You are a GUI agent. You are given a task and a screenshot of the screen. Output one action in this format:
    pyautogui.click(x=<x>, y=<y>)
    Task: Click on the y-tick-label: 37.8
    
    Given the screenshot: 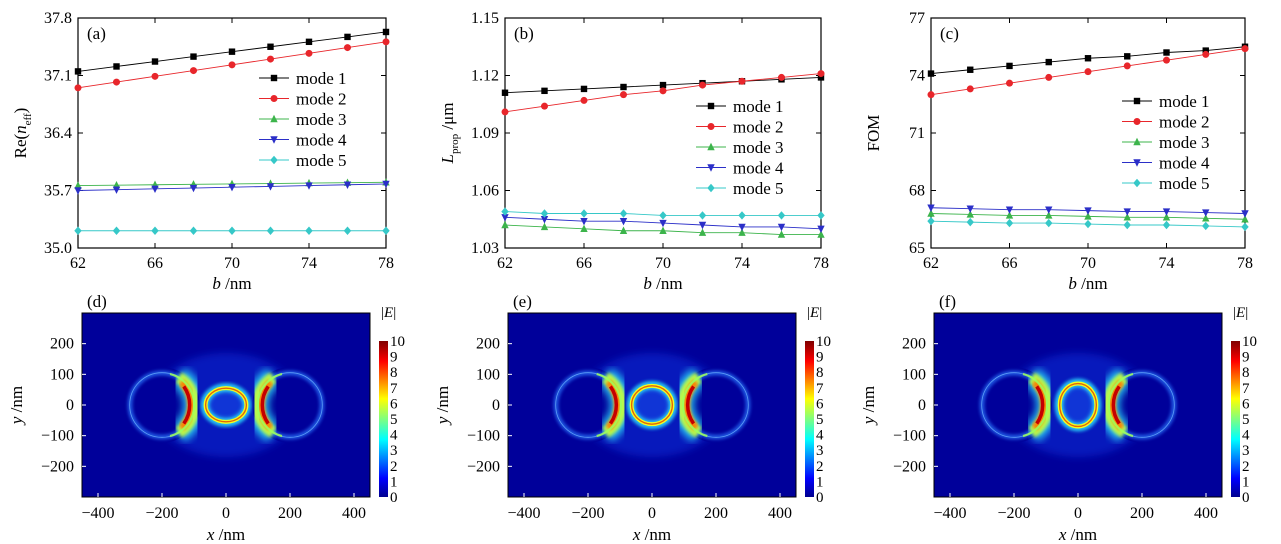 What is the action you would take?
    pyautogui.click(x=58, y=18)
    